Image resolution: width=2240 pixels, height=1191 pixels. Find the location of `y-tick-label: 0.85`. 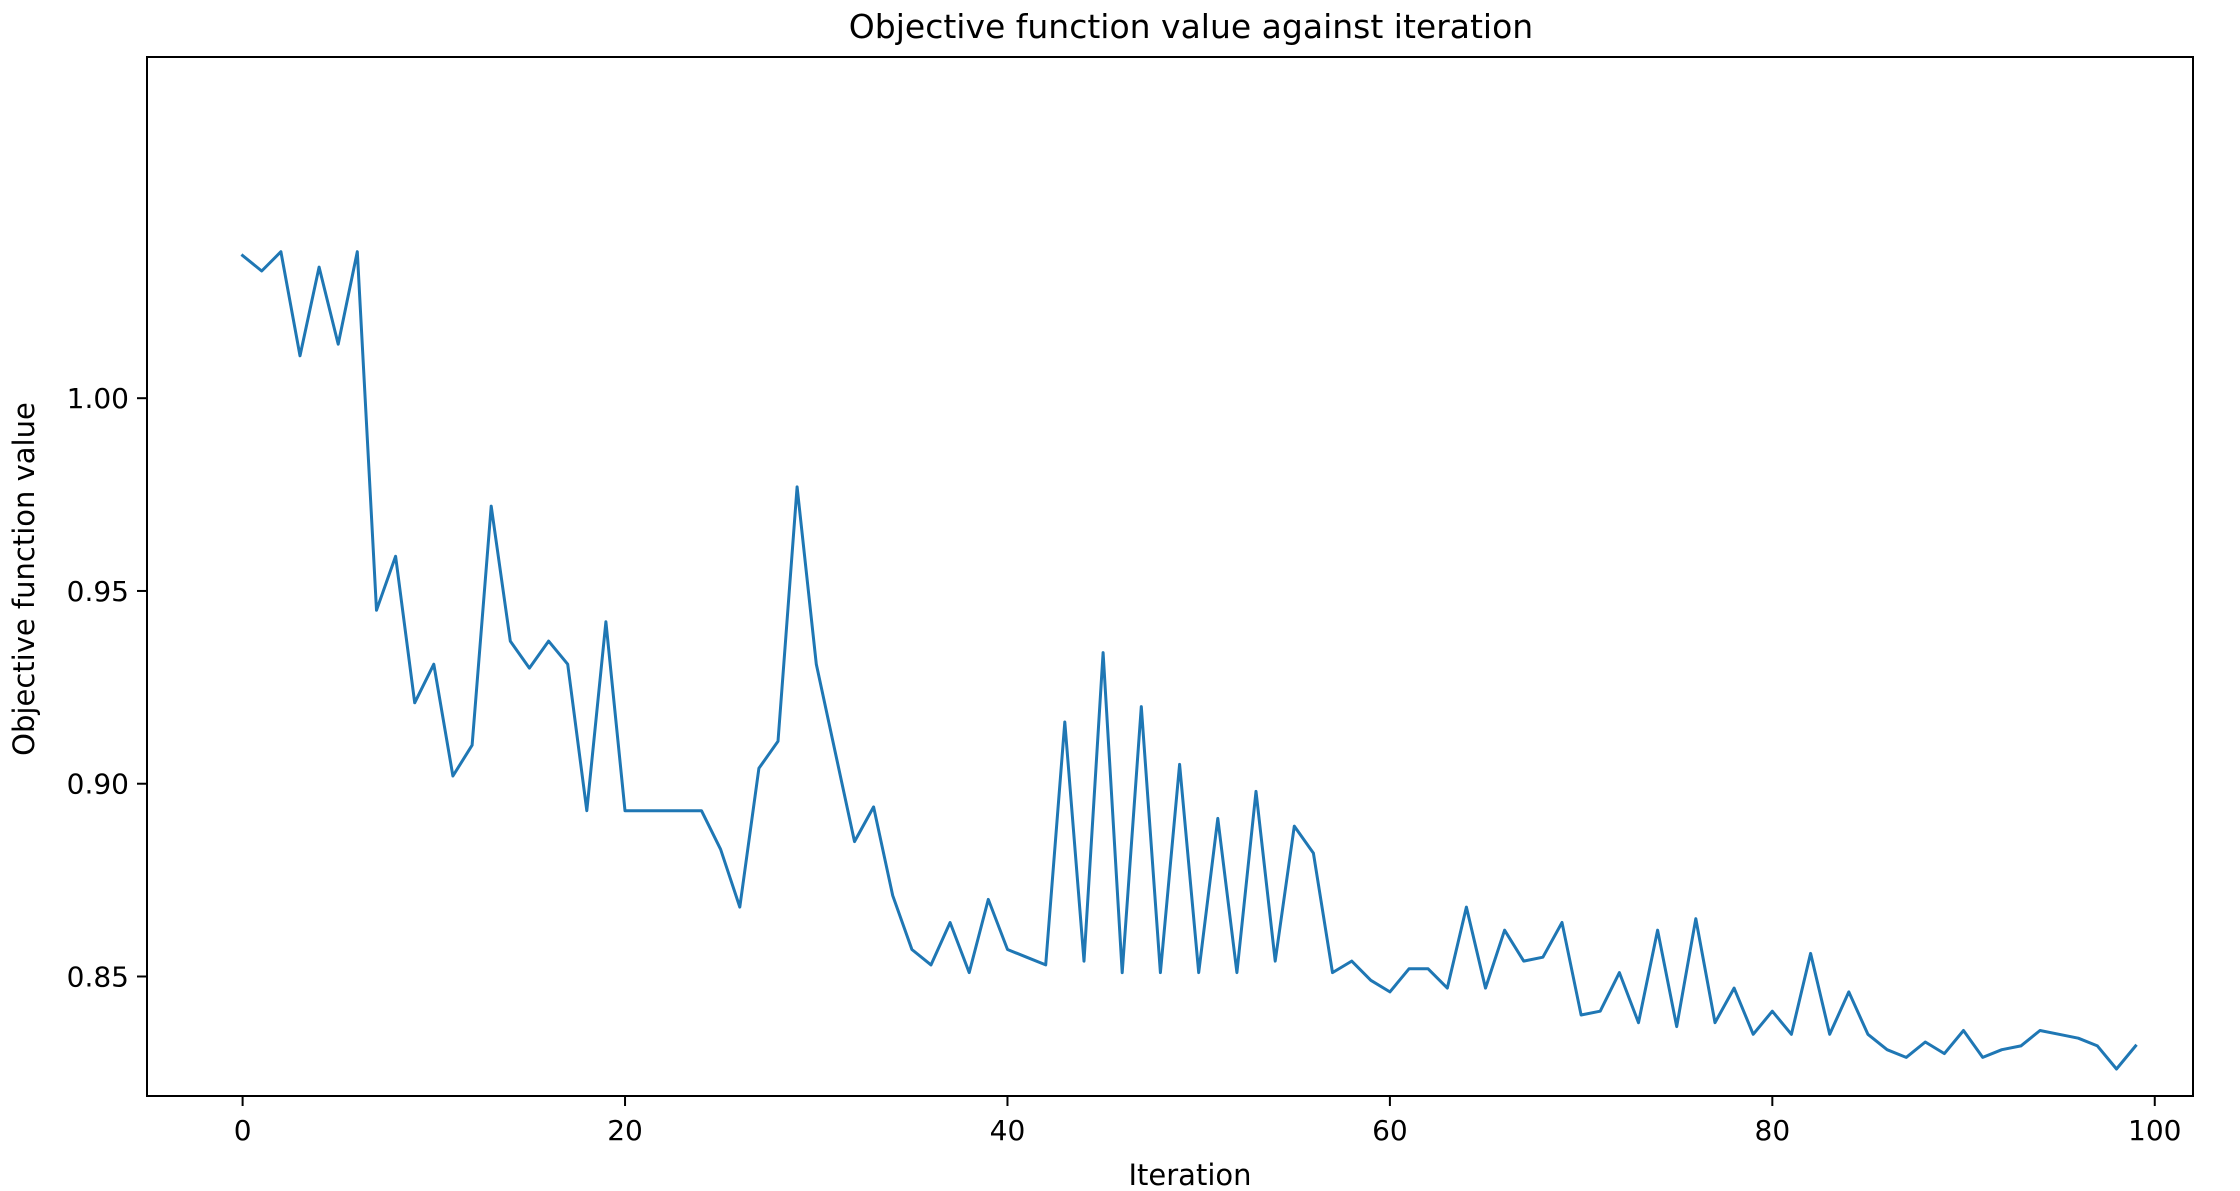

y-tick-label: 0.85 is located at coordinates (98, 976).